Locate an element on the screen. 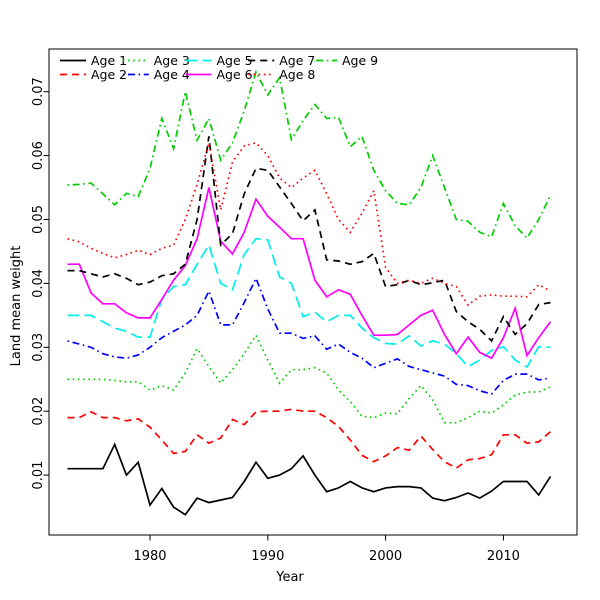 The height and width of the screenshot is (600, 600). legend-label-age-4: Age 4 is located at coordinates (172, 74).